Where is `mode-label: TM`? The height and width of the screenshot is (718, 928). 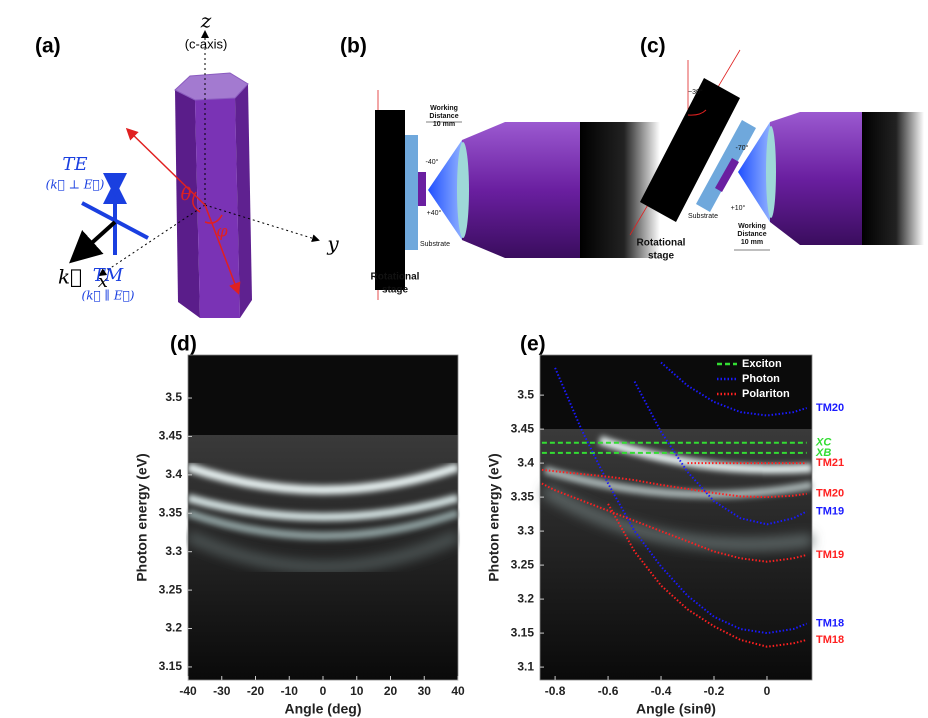
mode-label: TM is located at coordinates (108, 275).